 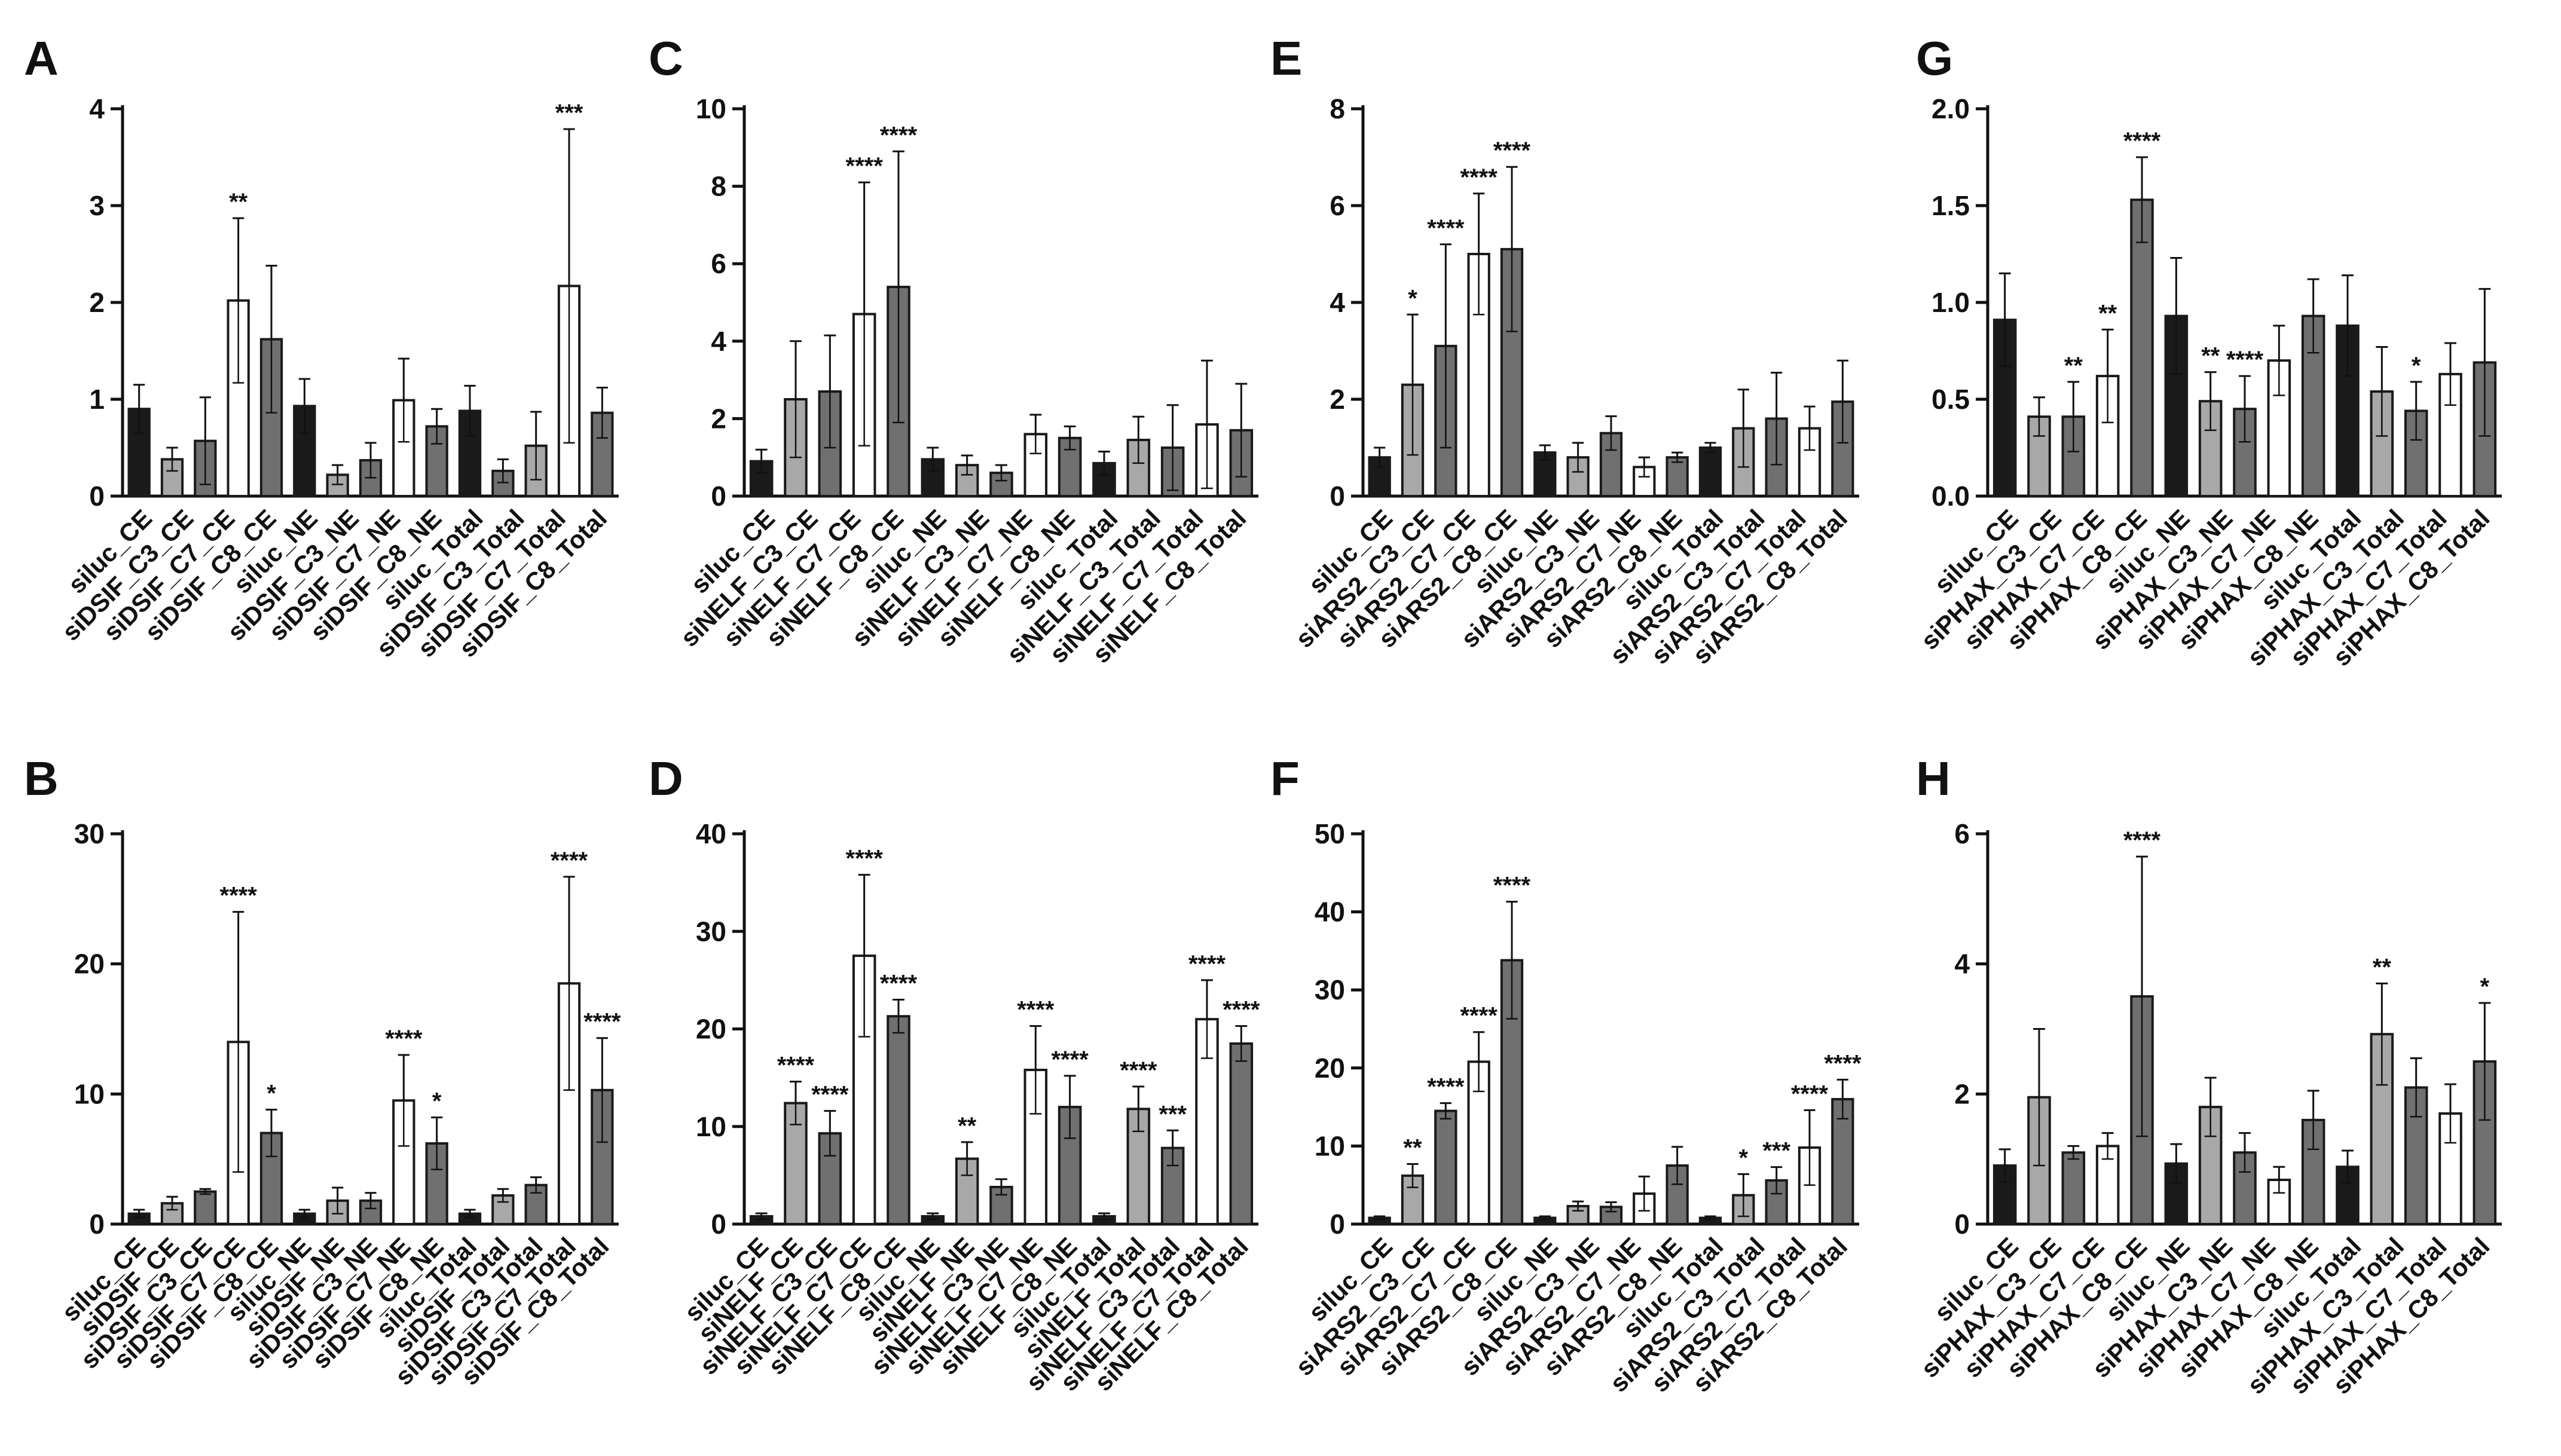 What do you see at coordinates (1934, 59) in the screenshot?
I see `panel-letter-G: G` at bounding box center [1934, 59].